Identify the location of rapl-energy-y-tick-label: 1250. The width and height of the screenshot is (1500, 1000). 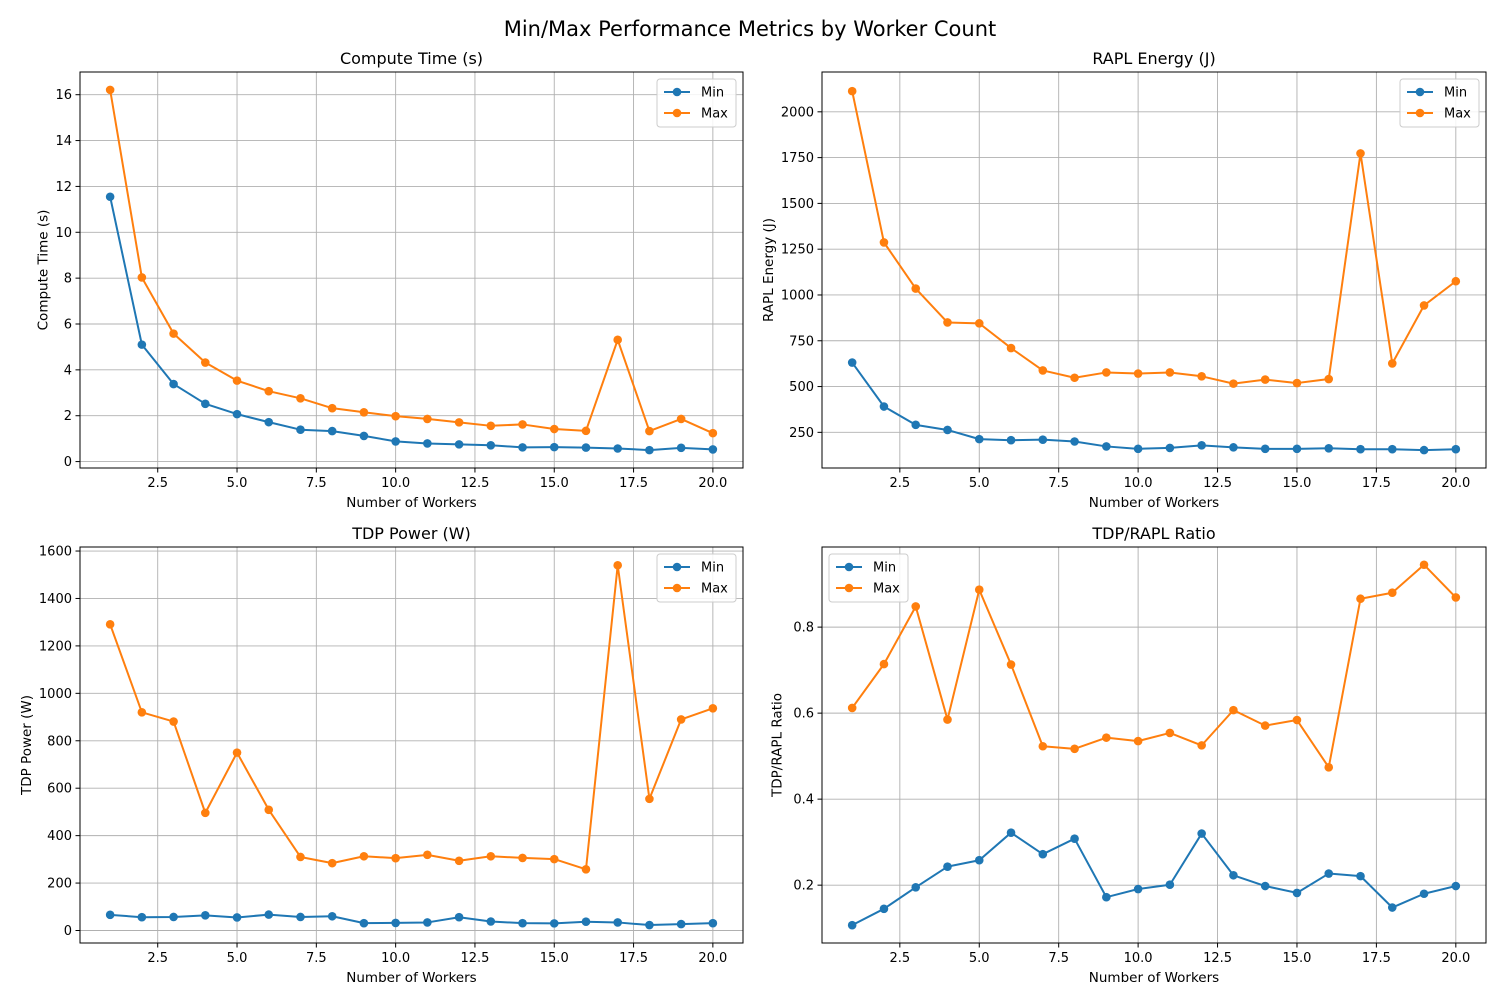
(797, 250).